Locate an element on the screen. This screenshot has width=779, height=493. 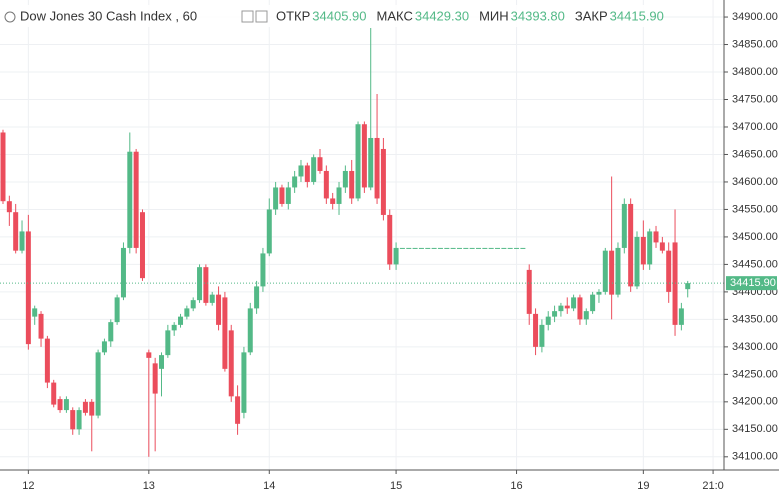
y-tick-label: 34350.00 is located at coordinates (755, 319).